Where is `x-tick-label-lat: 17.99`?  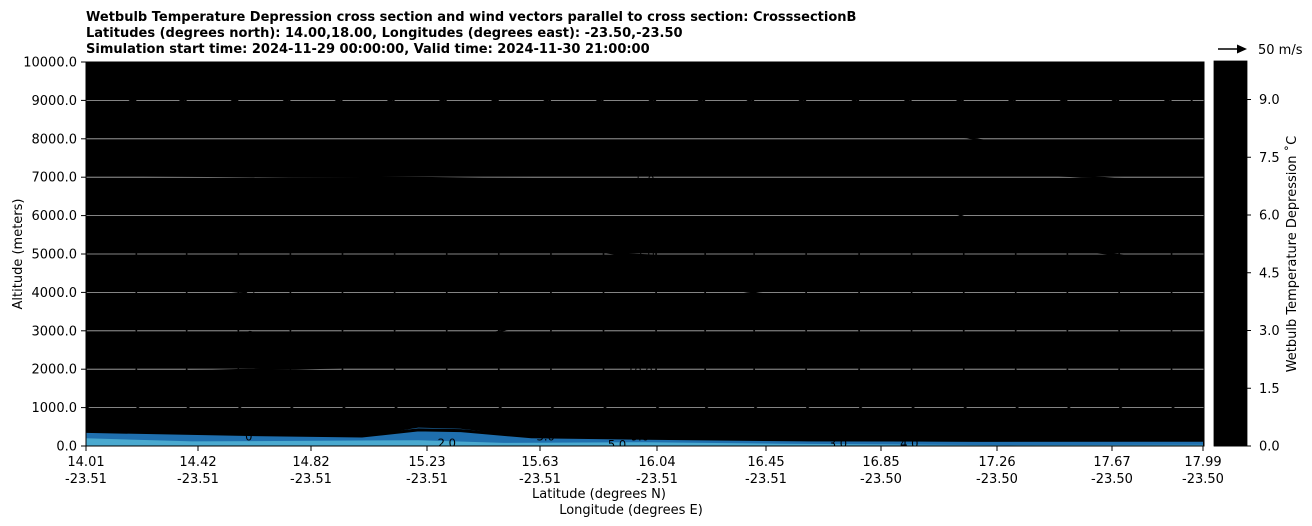
x-tick-label-lat: 17.99 is located at coordinates (1202, 462).